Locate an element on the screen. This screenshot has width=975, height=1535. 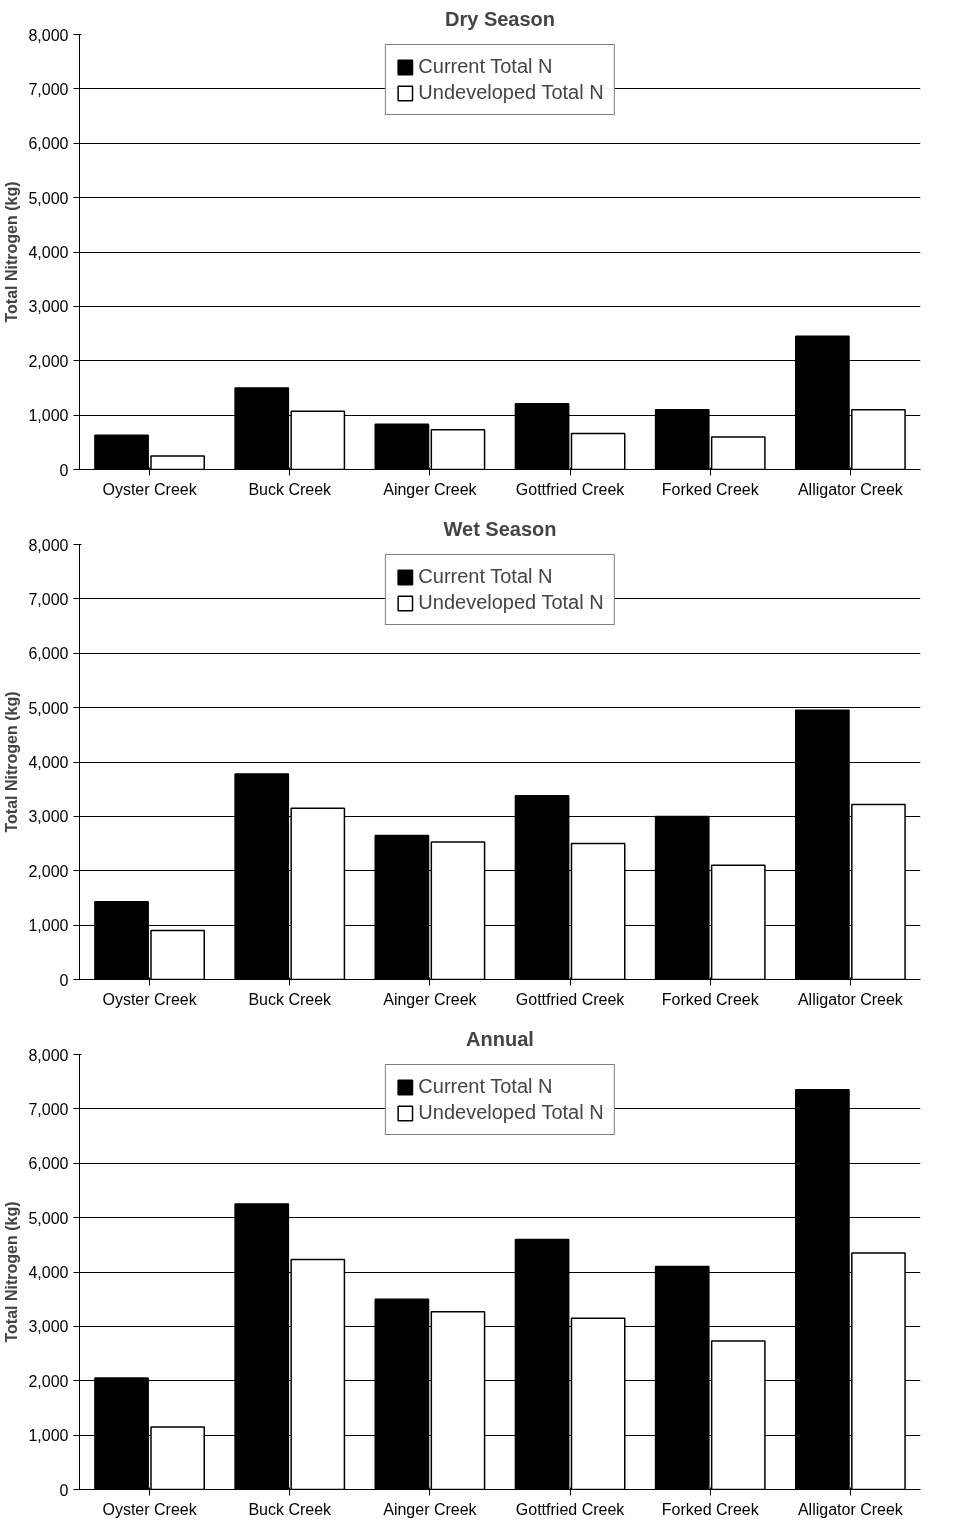
chart-title: Wet Season is located at coordinates (500, 528).